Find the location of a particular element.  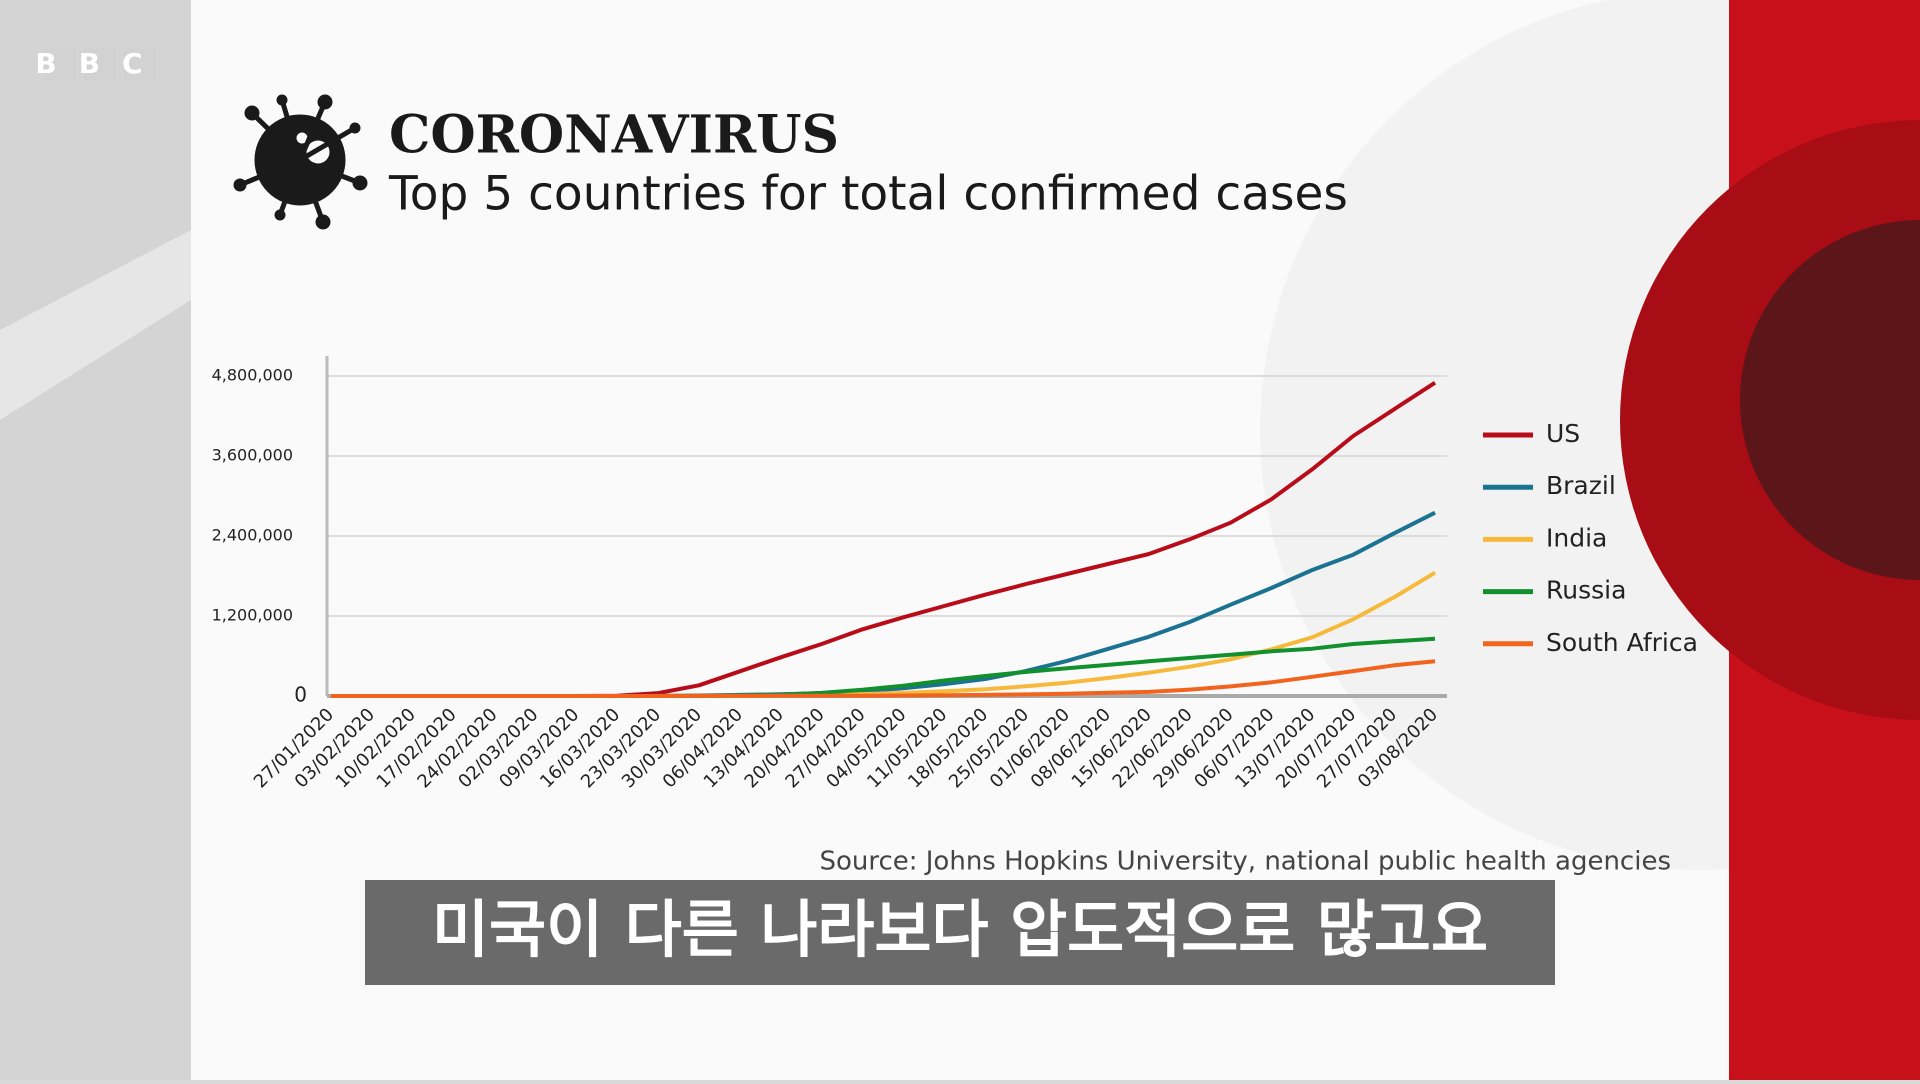

caption-box is located at coordinates (960, 932).